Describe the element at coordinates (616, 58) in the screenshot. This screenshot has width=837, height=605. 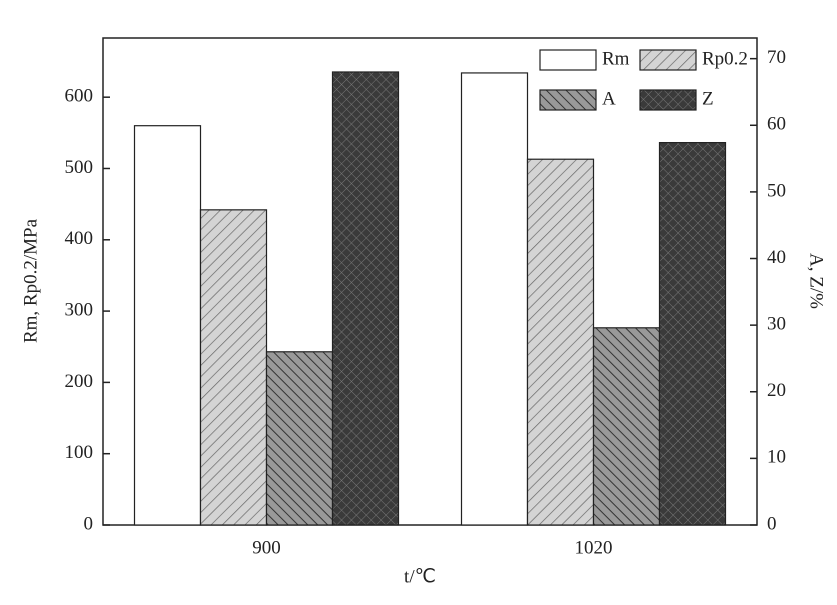
I see `legend-label: Rm` at that location.